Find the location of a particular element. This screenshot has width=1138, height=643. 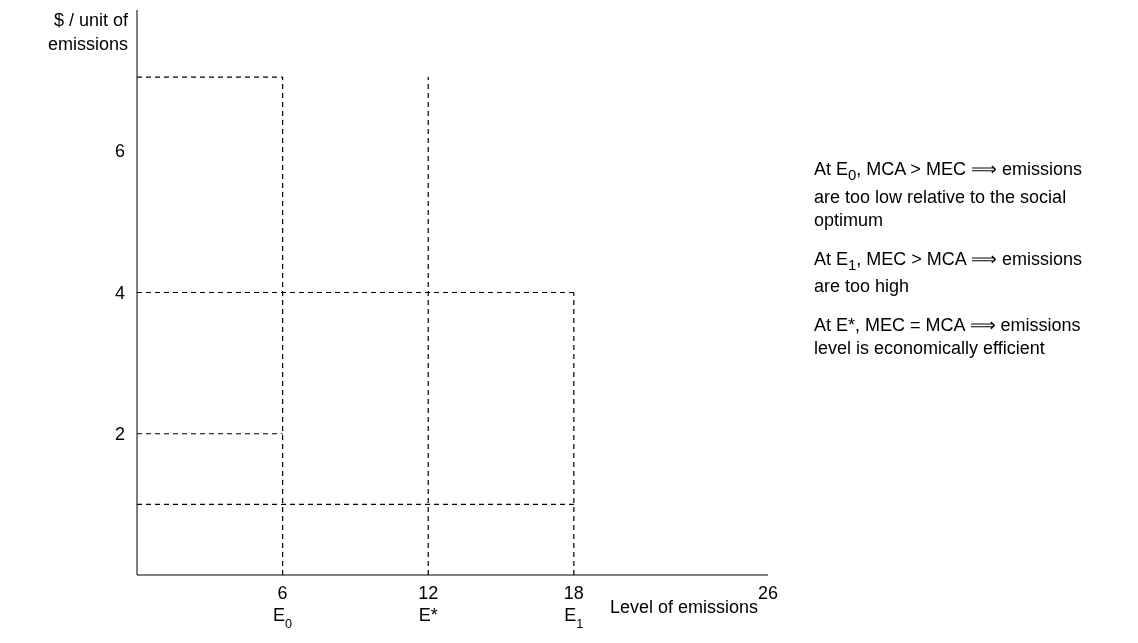

x-tick-label: 18 E$_{1}$ is located at coordinates (573, 607).